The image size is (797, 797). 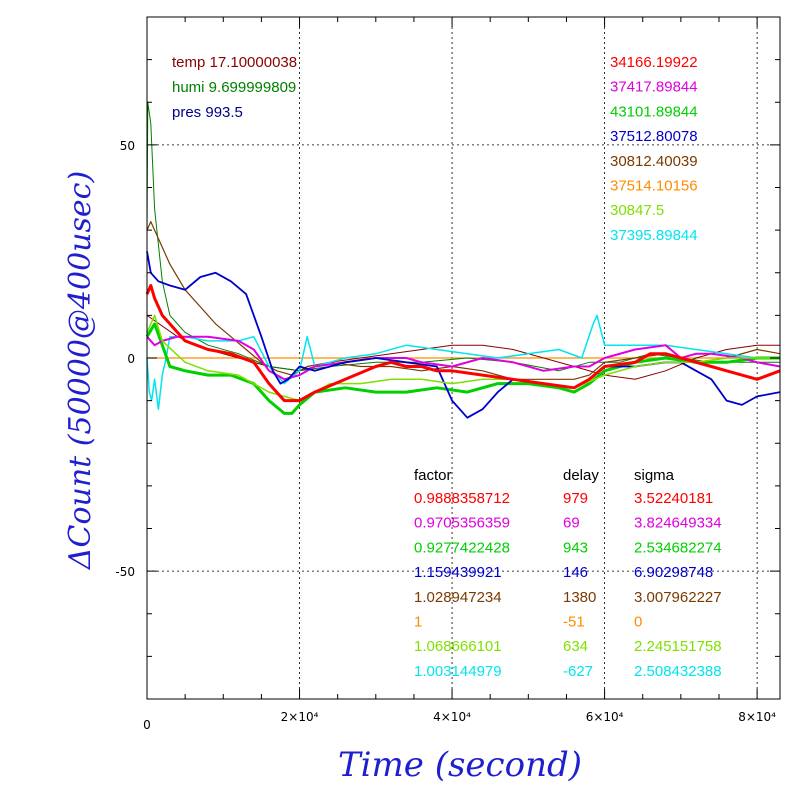 I want to click on table-cell: 3.824649334, so click(x=678, y=523).